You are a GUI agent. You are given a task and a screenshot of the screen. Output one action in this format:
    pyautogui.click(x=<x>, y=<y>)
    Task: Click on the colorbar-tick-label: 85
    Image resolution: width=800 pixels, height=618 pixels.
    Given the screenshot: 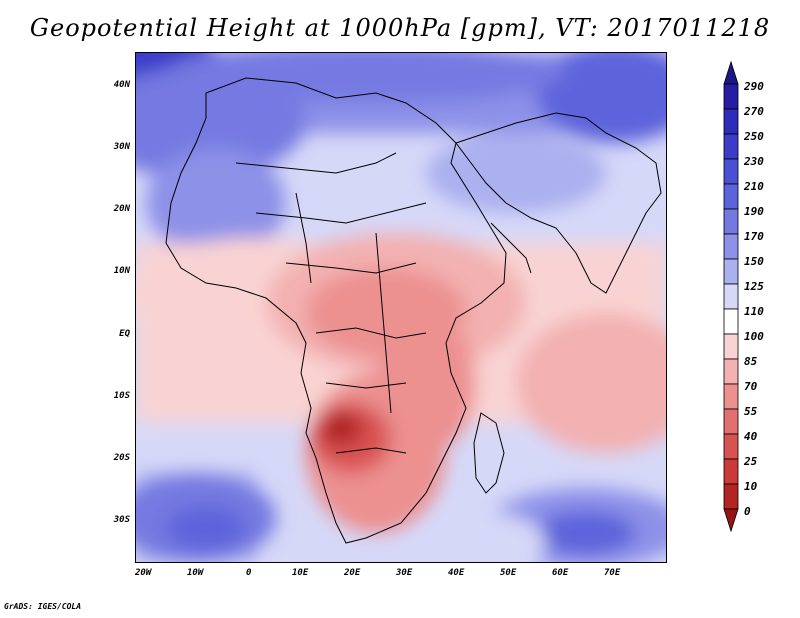 What is the action you would take?
    pyautogui.click(x=751, y=361)
    